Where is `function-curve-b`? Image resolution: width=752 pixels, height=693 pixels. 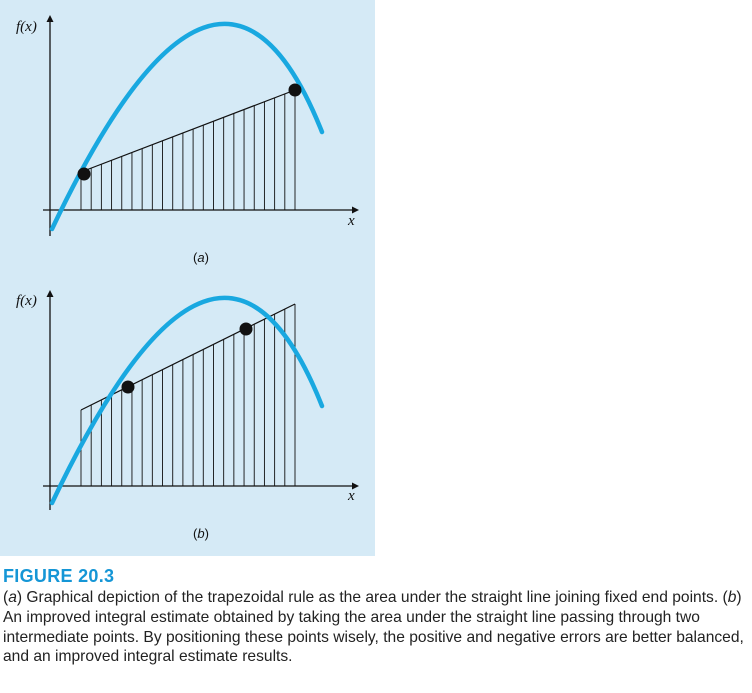 function-curve-b is located at coordinates (187, 400).